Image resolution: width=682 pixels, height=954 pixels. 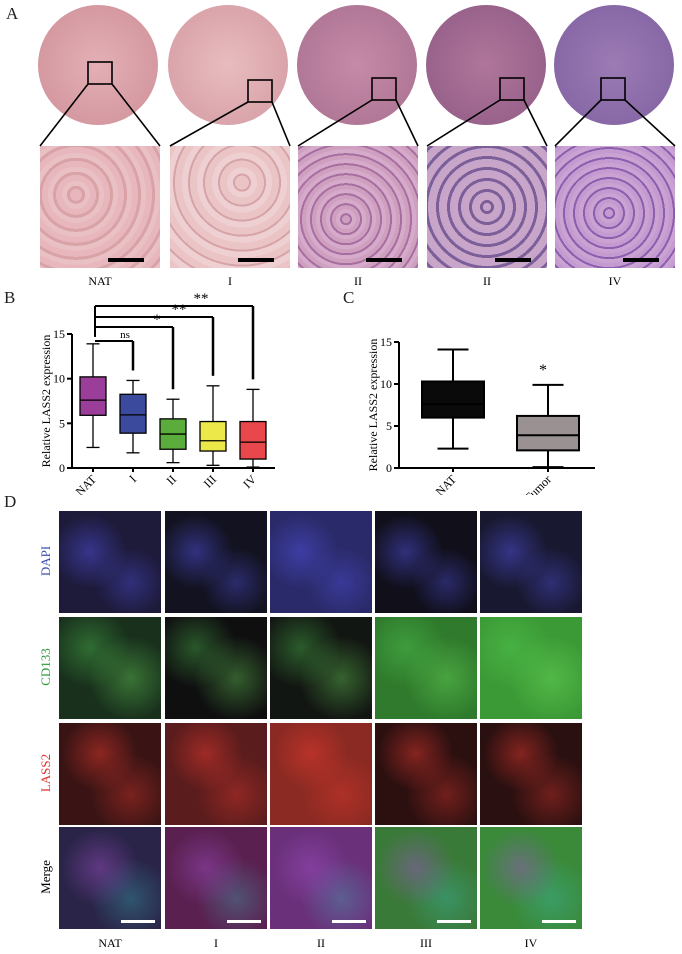 I want to click on panel-label-a: A, so click(x=12, y=13).